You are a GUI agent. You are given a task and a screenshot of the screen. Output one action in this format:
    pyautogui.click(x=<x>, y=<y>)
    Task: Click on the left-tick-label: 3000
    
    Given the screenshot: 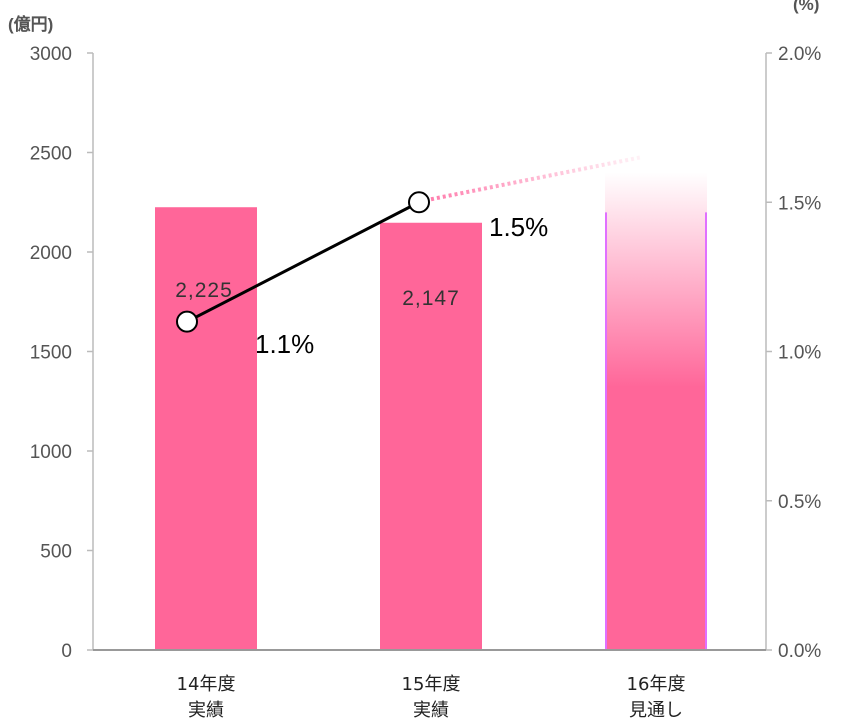 What is the action you would take?
    pyautogui.click(x=51, y=54)
    